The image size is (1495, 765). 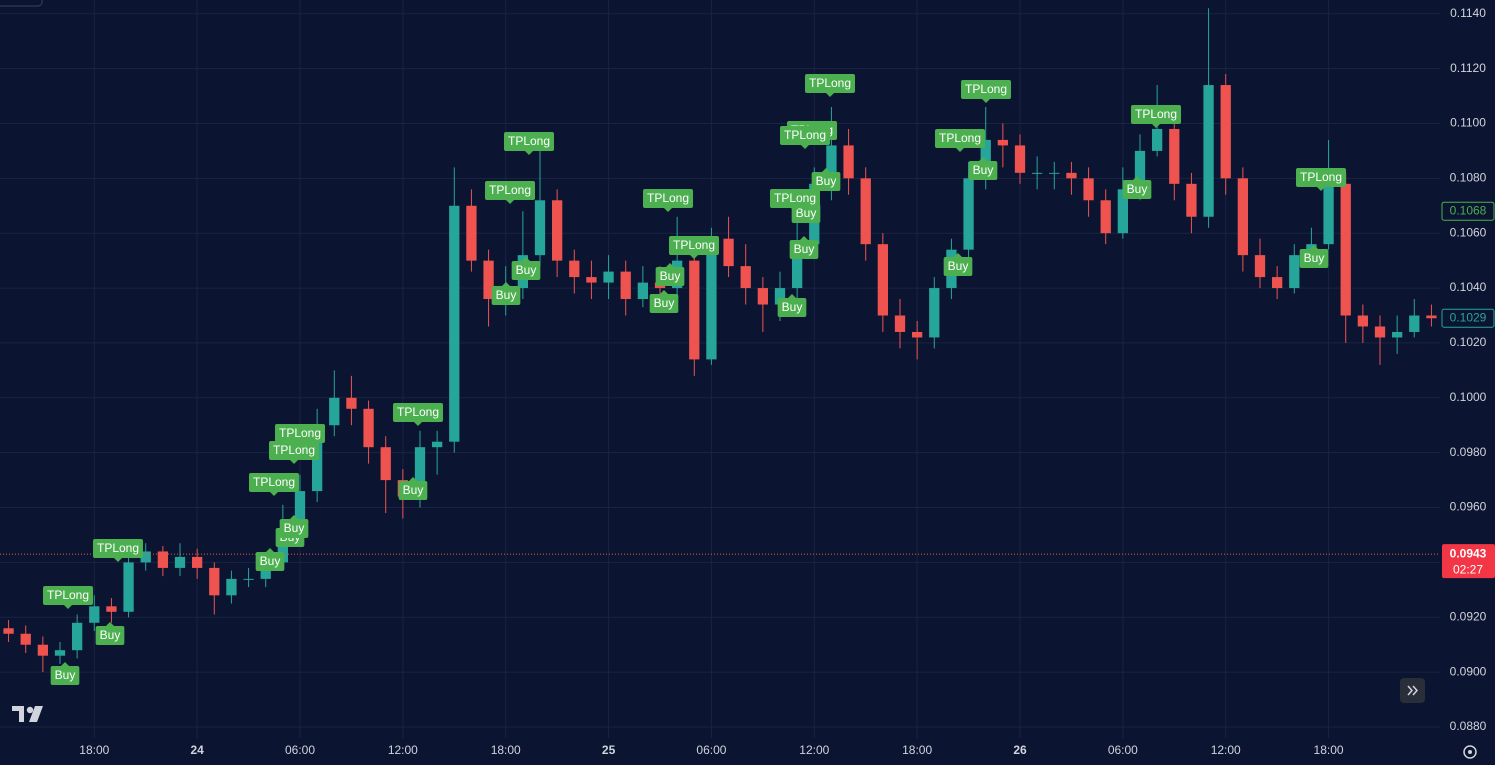 I want to click on scroll-button, so click(x=1412, y=690).